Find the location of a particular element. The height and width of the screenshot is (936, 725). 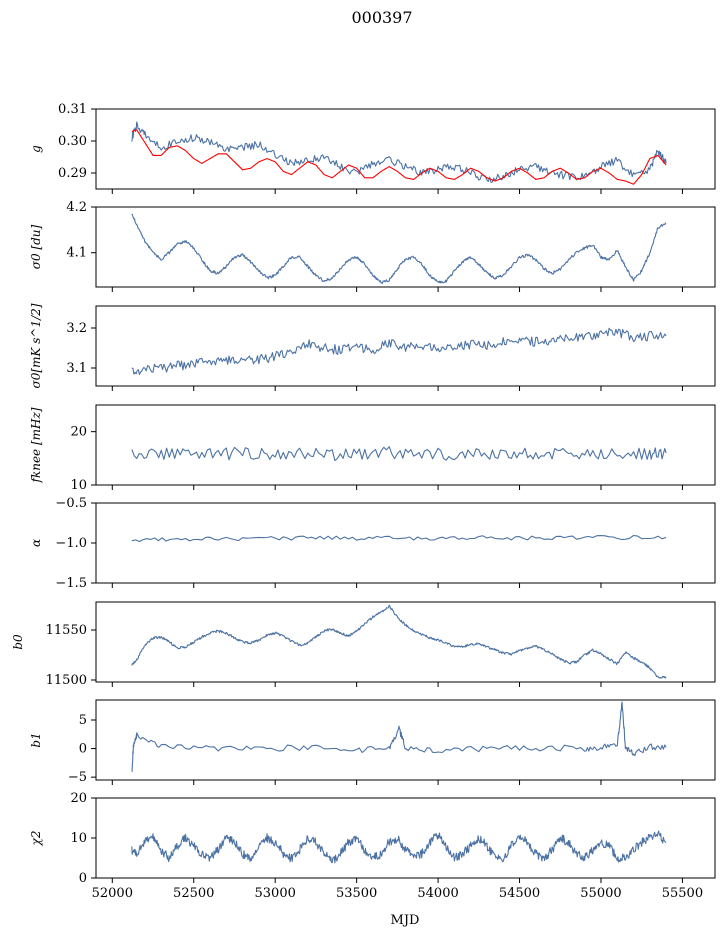

y-axis-label: χ2 is located at coordinates (36, 839).